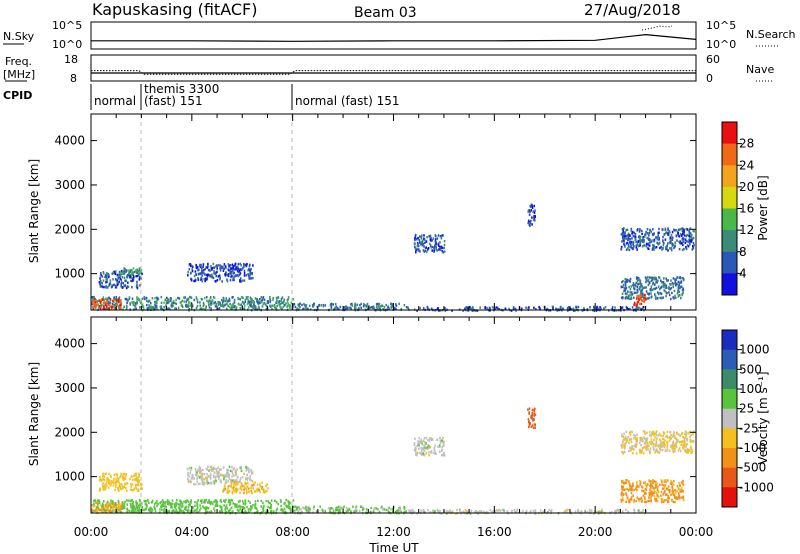 Image resolution: width=800 pixels, height=554 pixels. What do you see at coordinates (347, 101) in the screenshot?
I see `cpid-segment-normal-fast: normal (fast) 151` at bounding box center [347, 101].